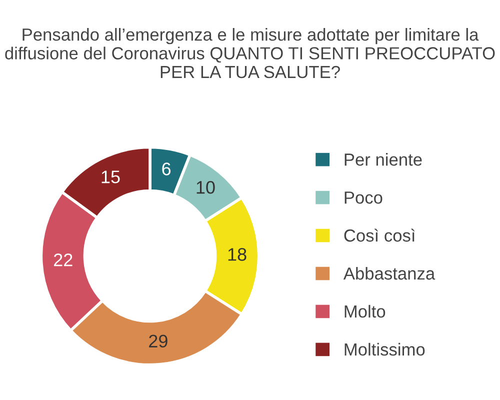 The image size is (500, 400). Describe the element at coordinates (379, 235) in the screenshot. I see `legend-label: Così così` at that location.